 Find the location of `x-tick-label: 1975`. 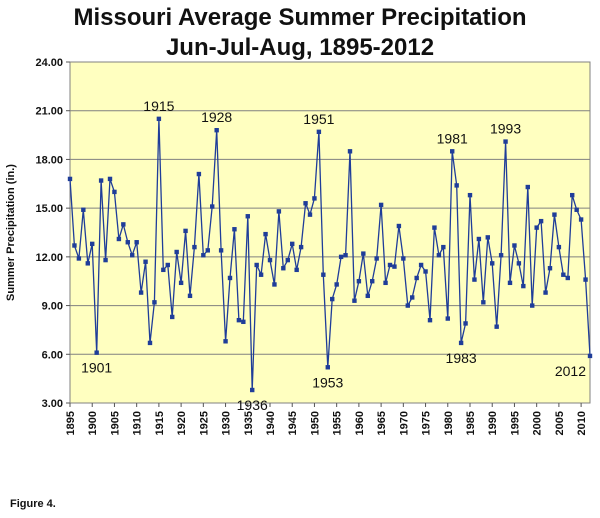

x-tick-label: 1975 is located at coordinates (427, 423).